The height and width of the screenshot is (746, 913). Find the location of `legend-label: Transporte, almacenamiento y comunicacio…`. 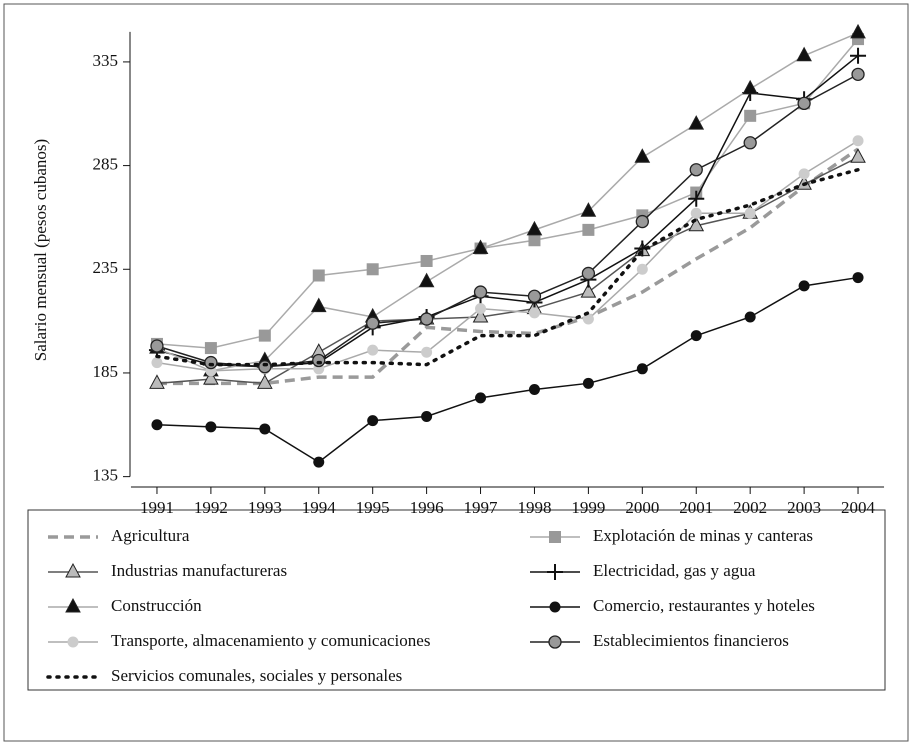

legend-label: Transporte, almacenamiento y comunicacio… is located at coordinates (270, 640).